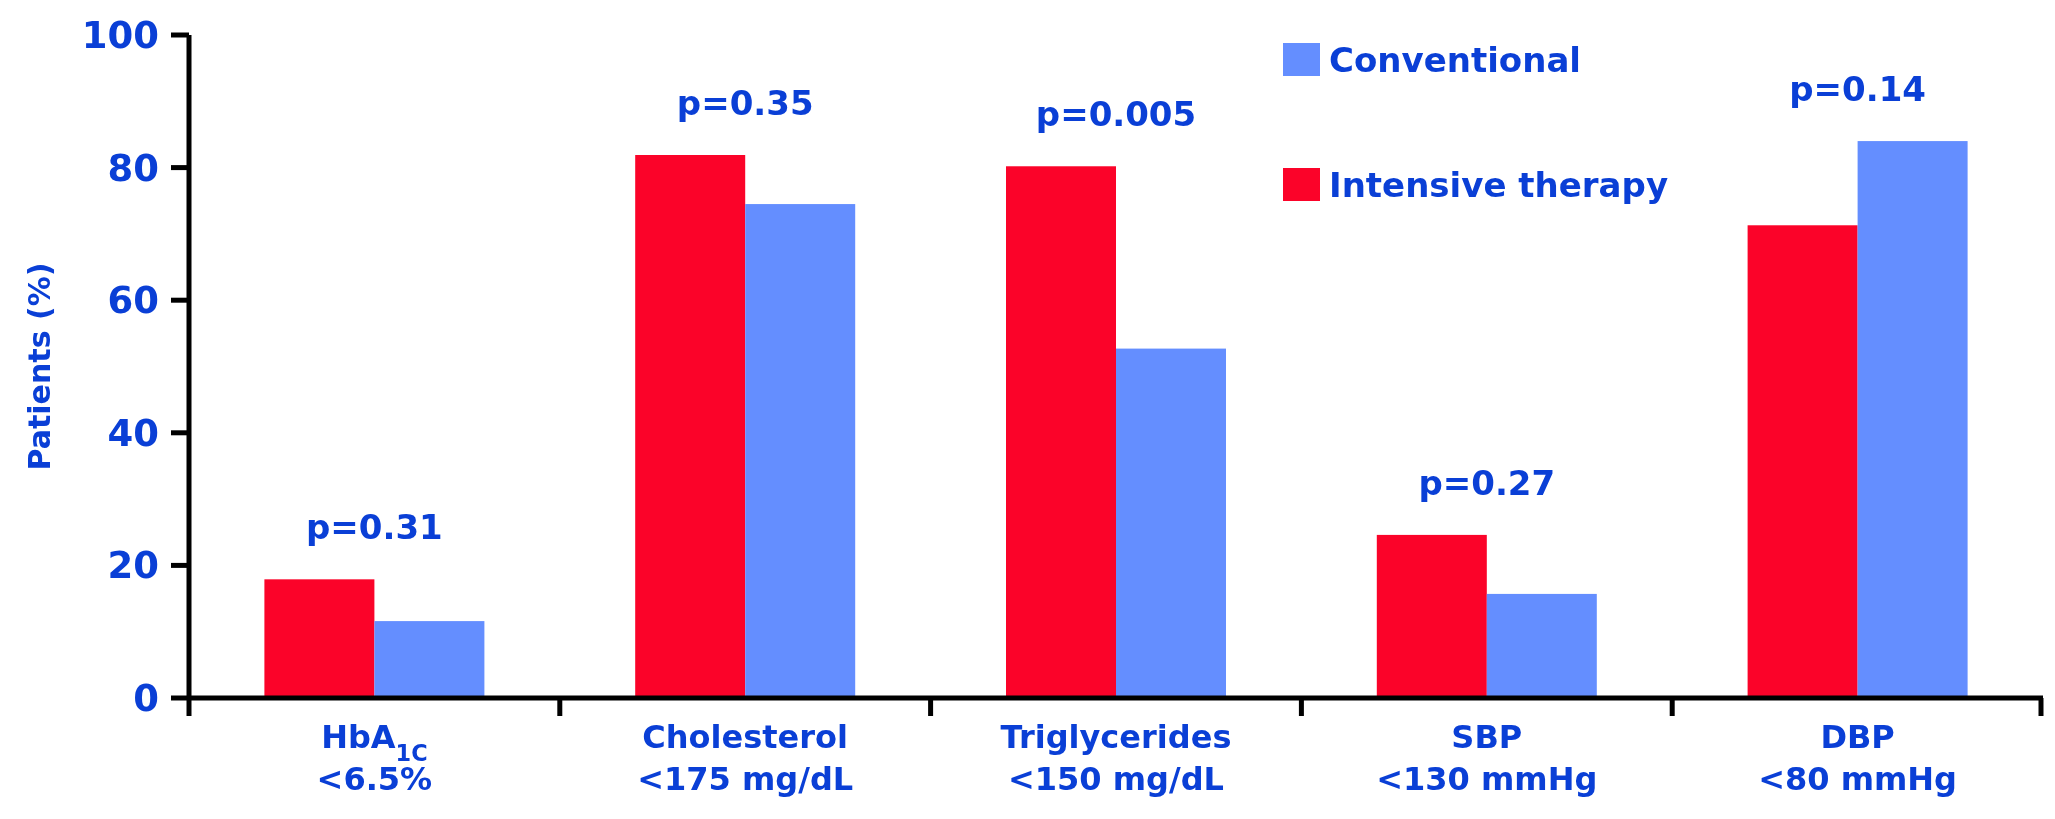  I want to click on annotation: p=0.14, so click(1857, 89).